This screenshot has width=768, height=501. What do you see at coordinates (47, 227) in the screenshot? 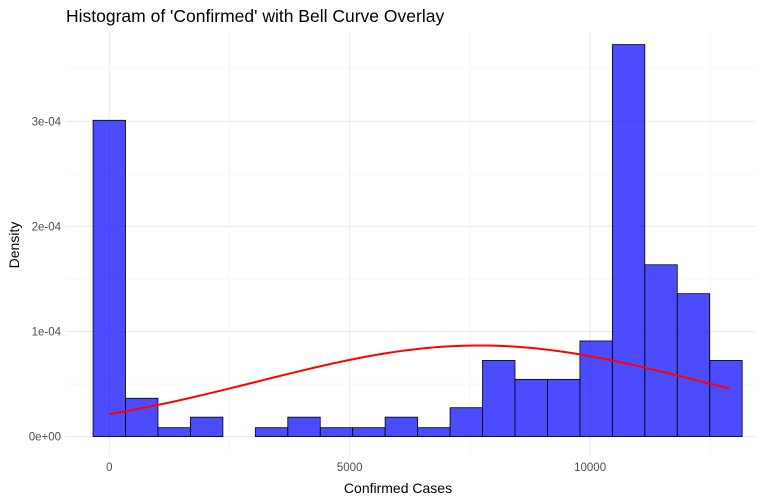
I see `y-tick-label: 2e-04` at bounding box center [47, 227].